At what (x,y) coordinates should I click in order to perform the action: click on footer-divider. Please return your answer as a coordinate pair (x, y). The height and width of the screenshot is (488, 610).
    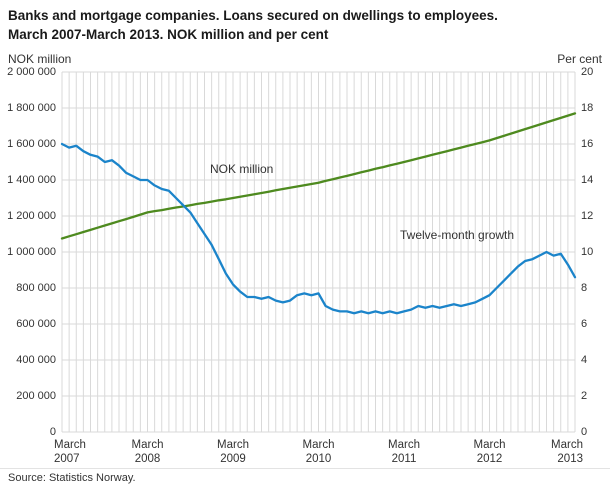
    Looking at the image, I should click on (305, 468).